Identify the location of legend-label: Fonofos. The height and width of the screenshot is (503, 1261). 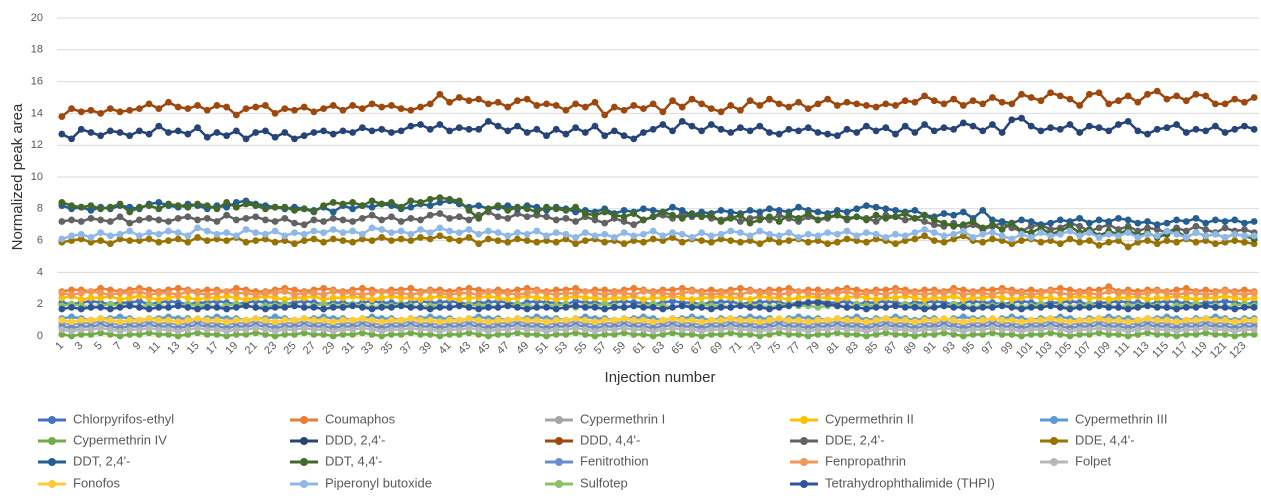
(96, 482).